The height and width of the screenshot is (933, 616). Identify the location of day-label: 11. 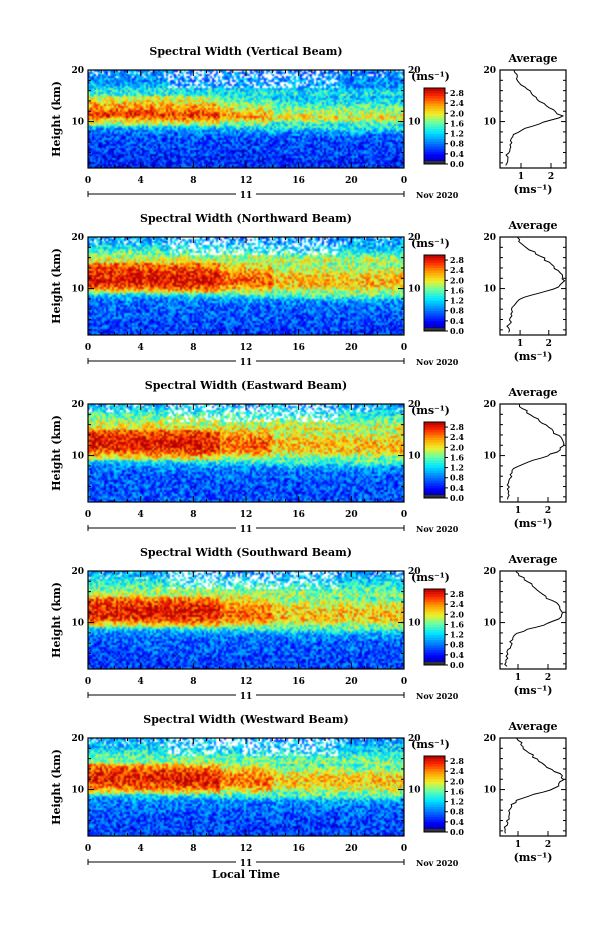
(246, 697).